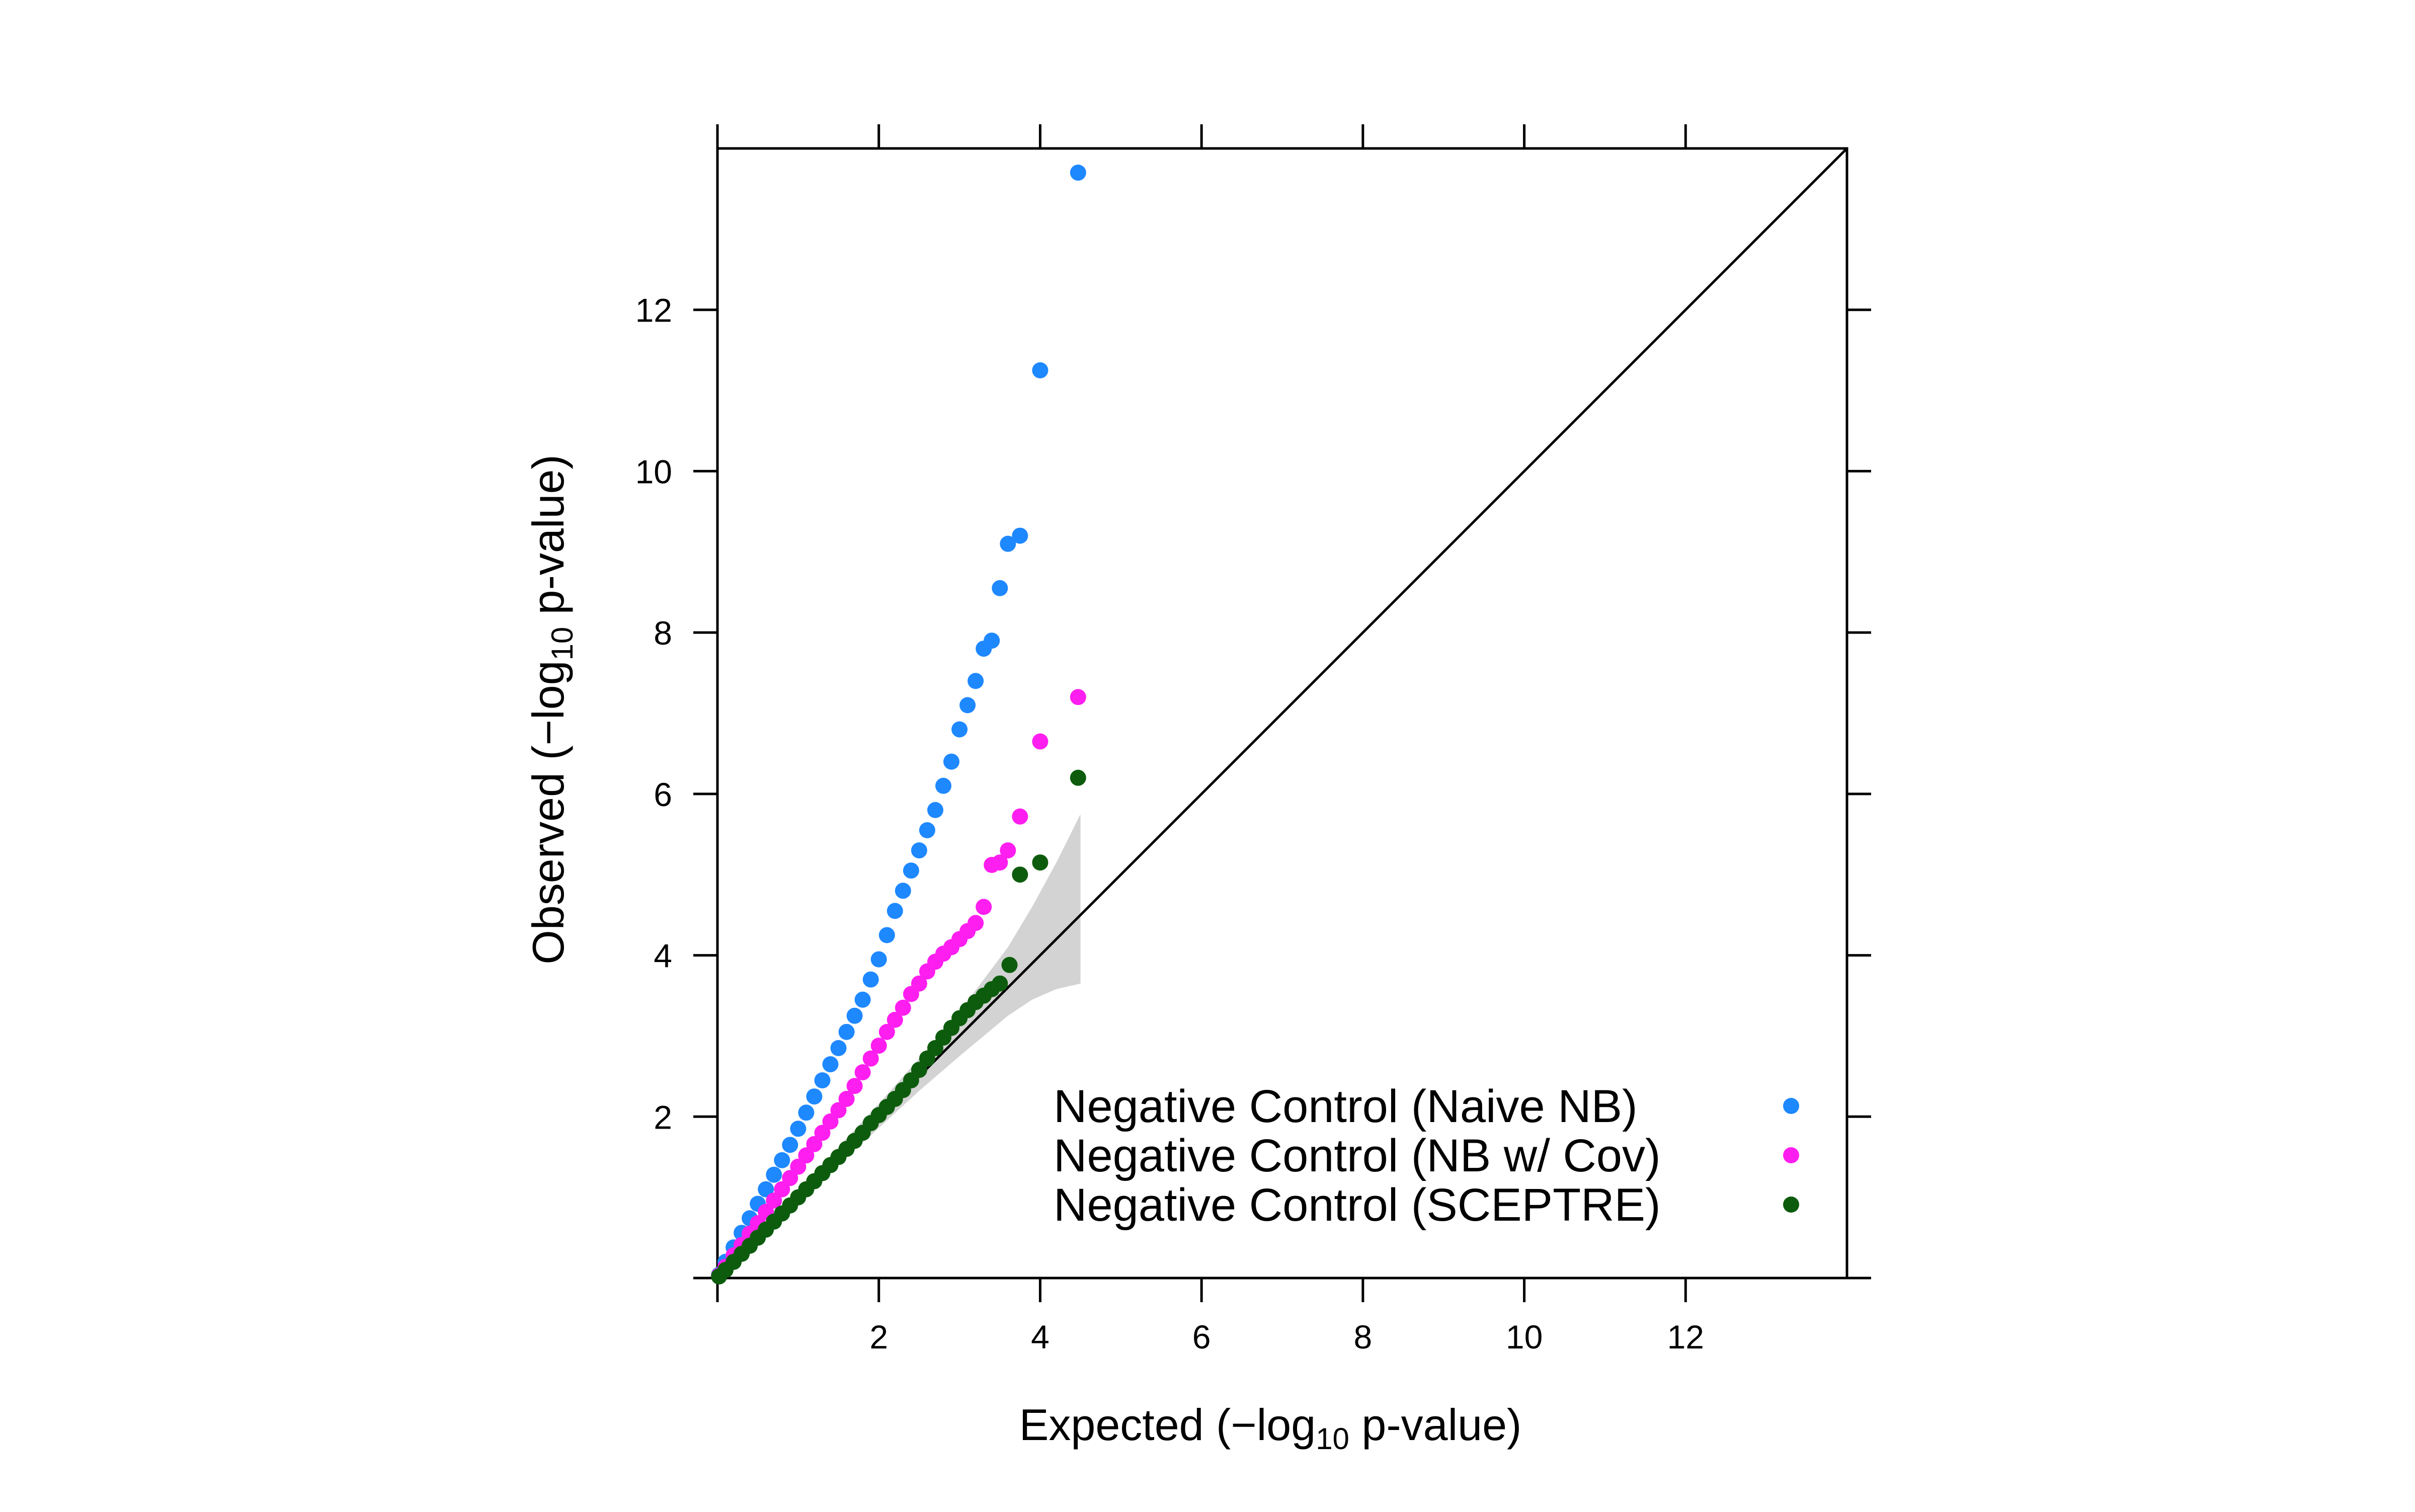  Describe the element at coordinates (1040, 1337) in the screenshot. I see `x-tick-label: 4` at that location.